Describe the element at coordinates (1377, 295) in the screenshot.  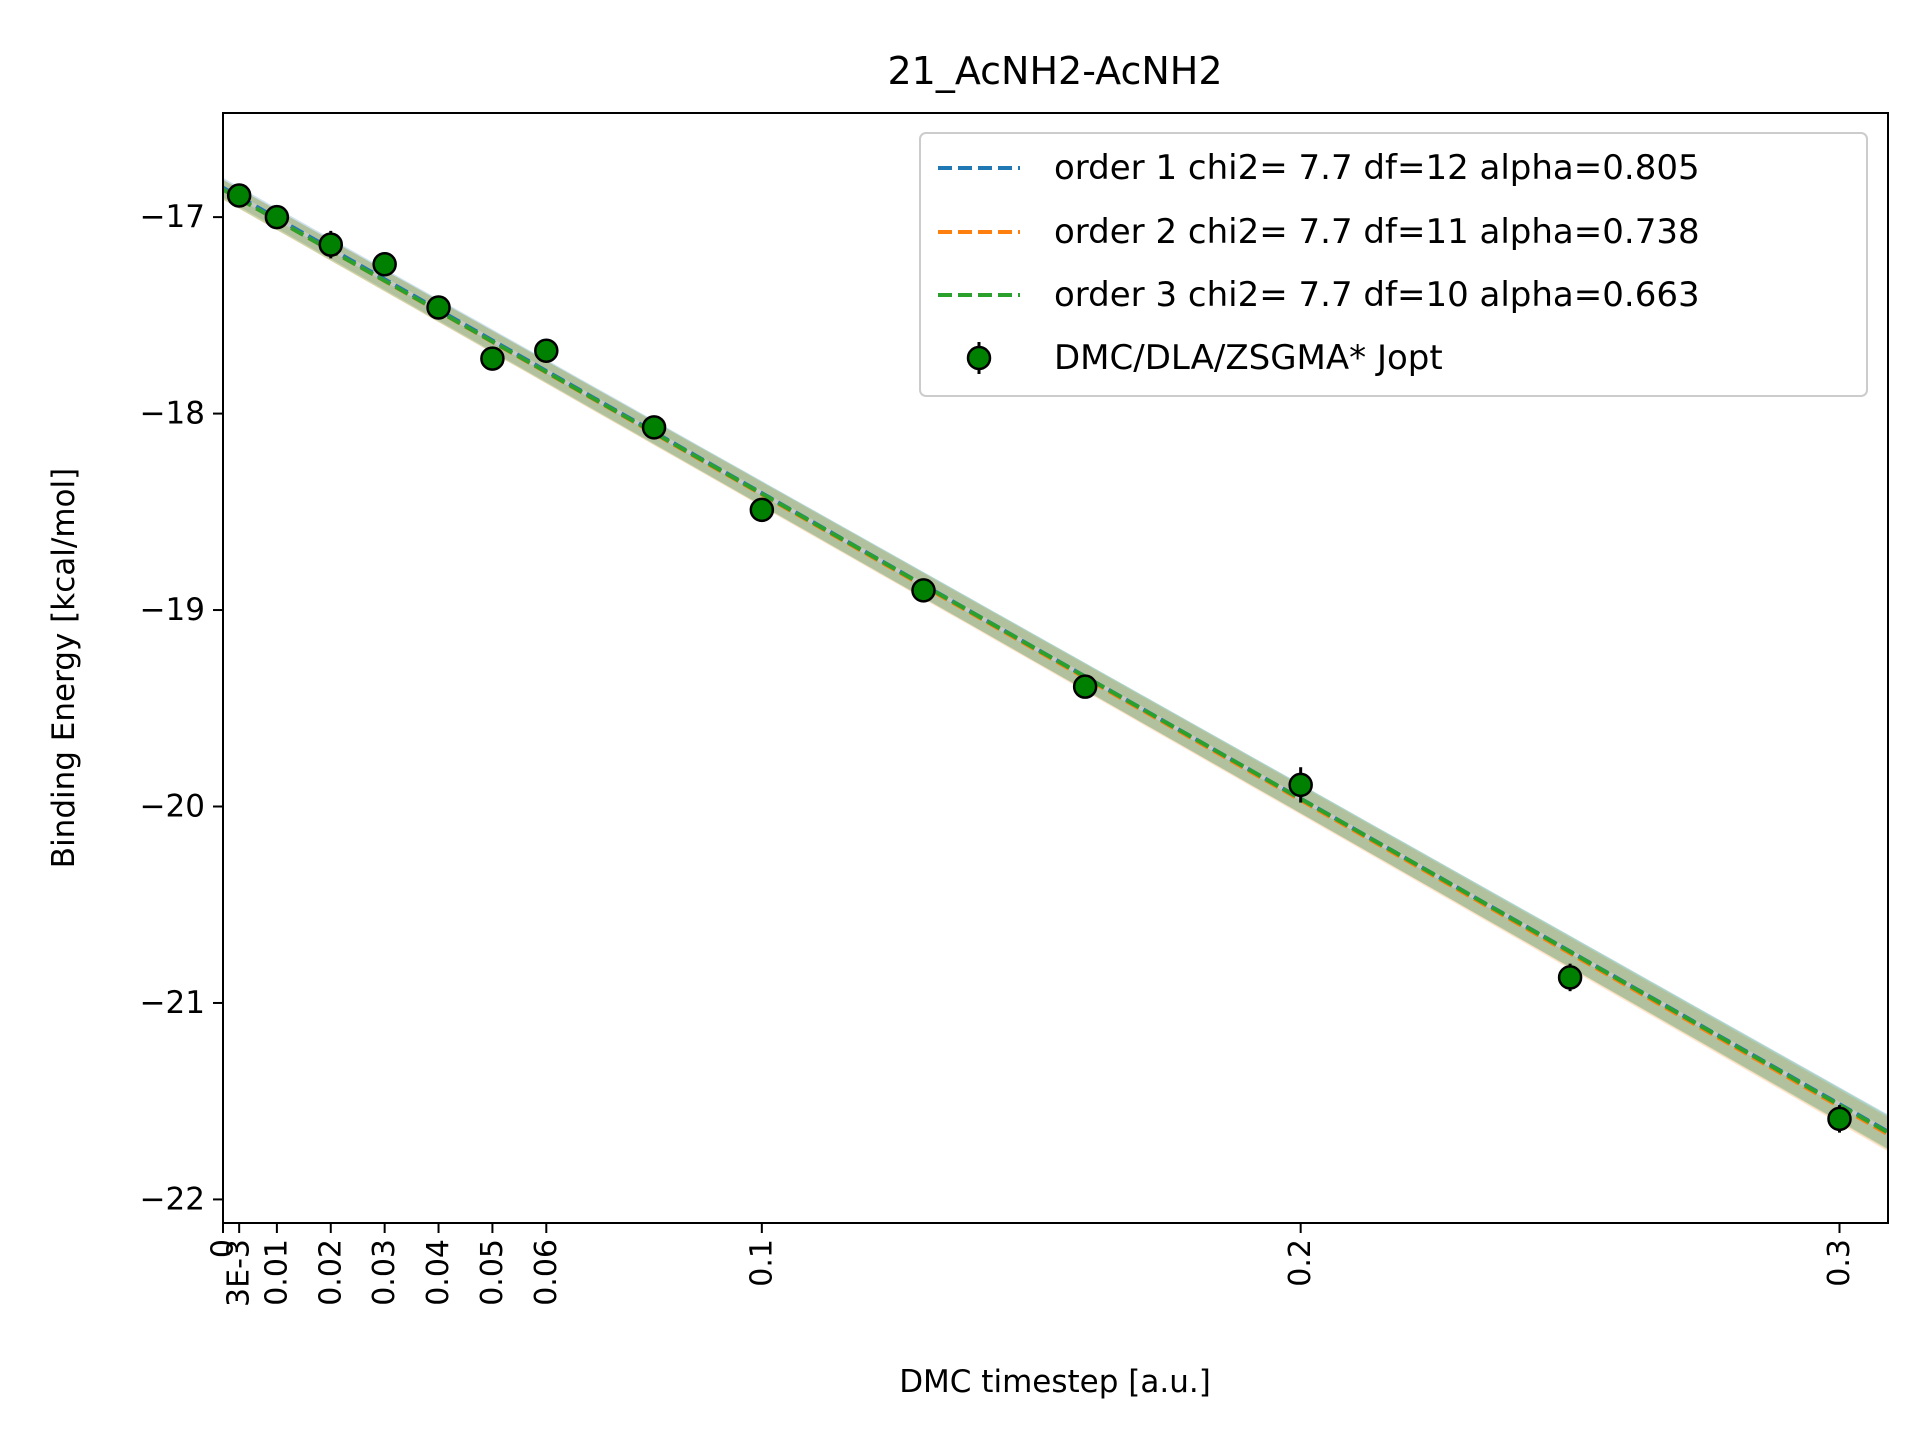
I see `legend-label-order-3: order 3 chi2= 7.7 df=10 alpha=0.663` at that location.